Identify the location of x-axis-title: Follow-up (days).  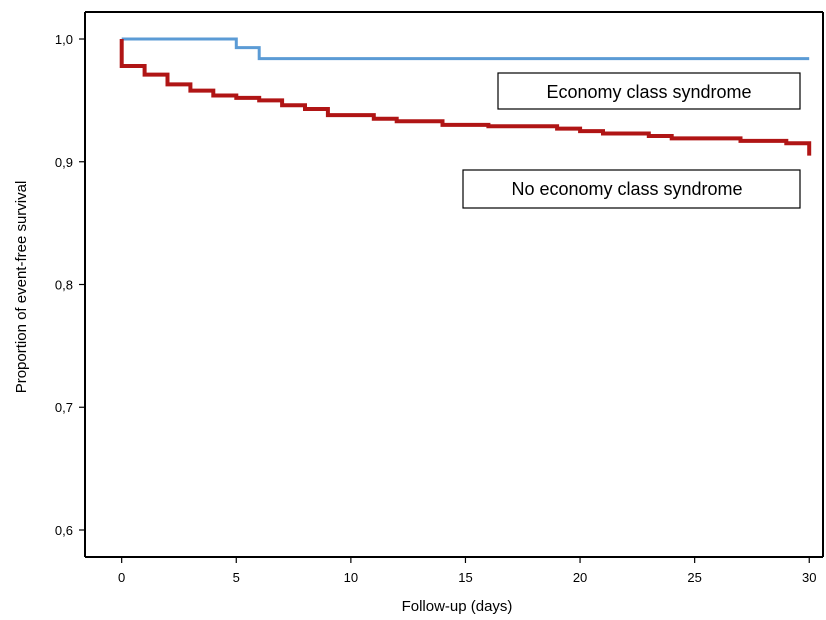
(457, 606).